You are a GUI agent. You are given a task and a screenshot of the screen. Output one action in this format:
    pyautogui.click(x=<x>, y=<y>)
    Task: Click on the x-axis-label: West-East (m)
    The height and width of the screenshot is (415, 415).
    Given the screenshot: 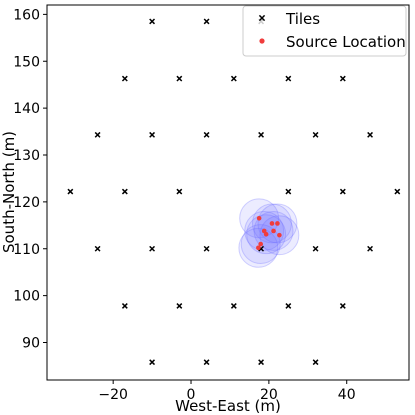 What is the action you would take?
    pyautogui.click(x=228, y=406)
    